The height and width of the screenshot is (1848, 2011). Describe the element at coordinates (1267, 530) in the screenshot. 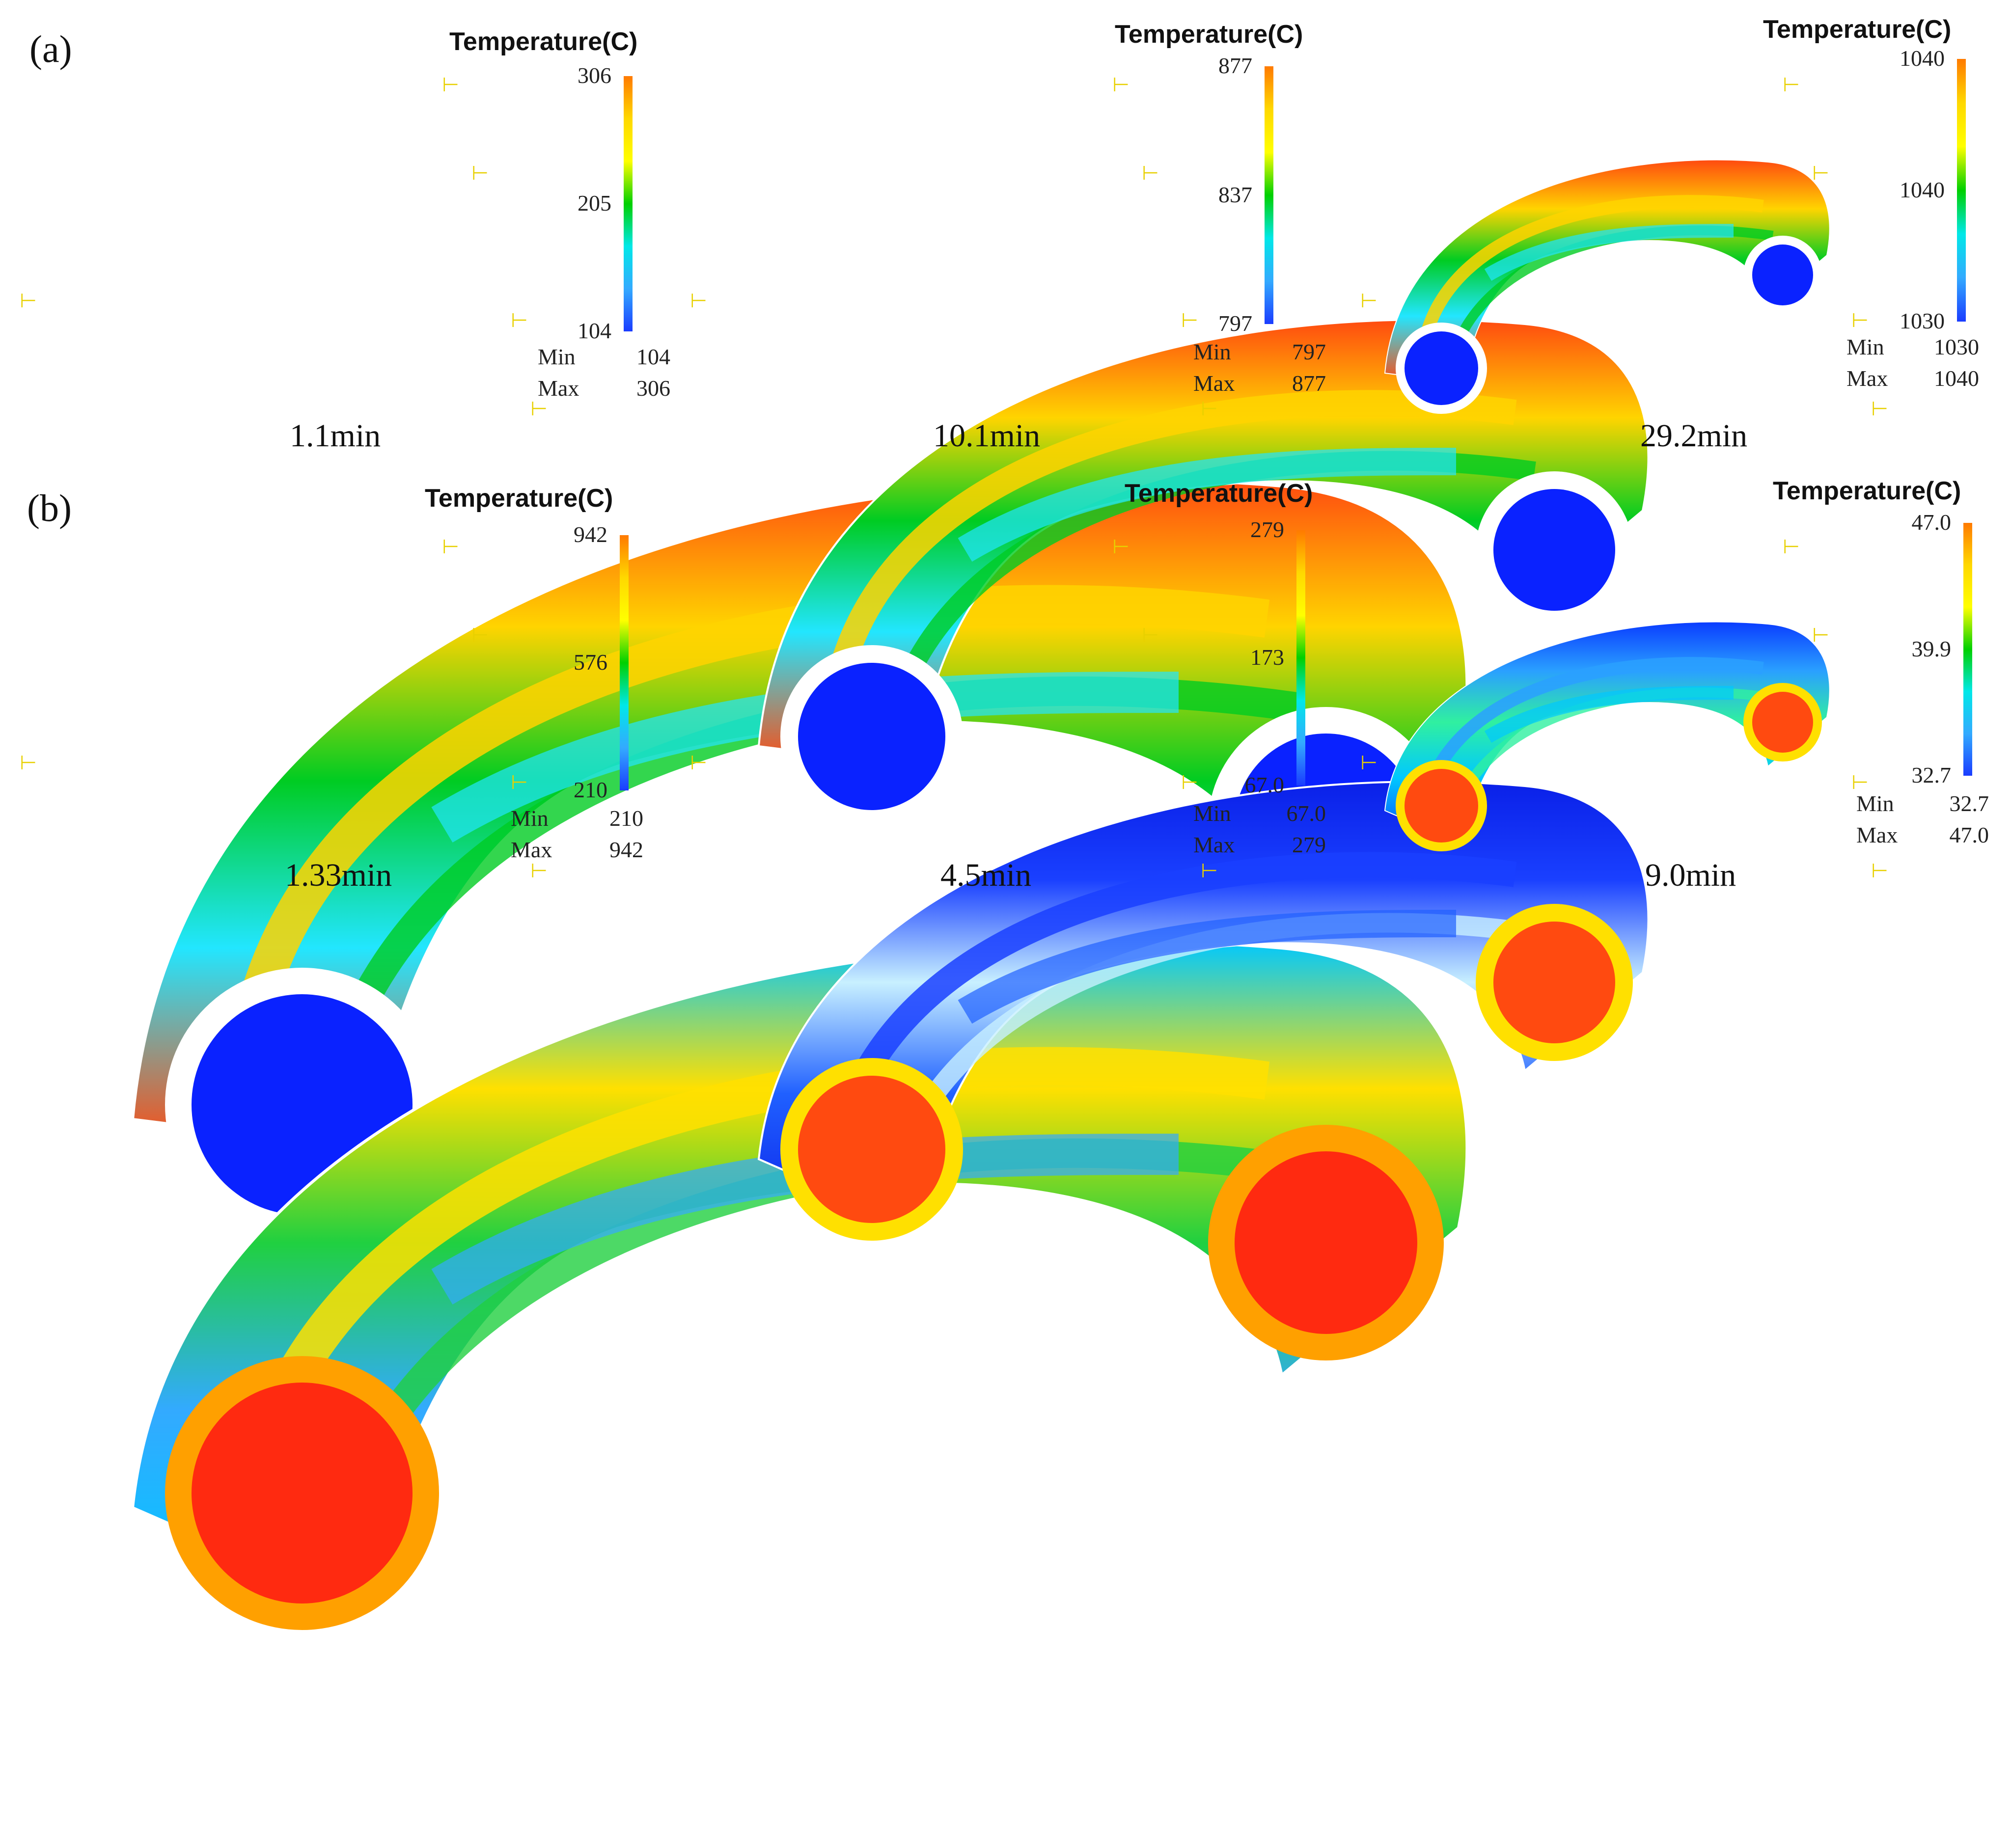

I see `colorbar-tick-top: 279` at that location.